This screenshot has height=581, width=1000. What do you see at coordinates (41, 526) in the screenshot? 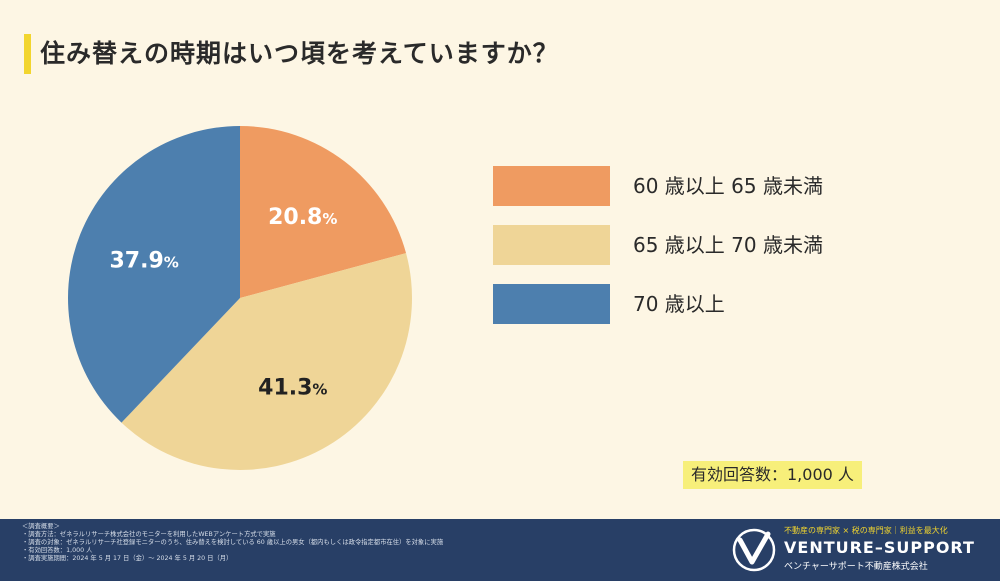
I see `survey-note: ＜調査概要＞` at bounding box center [41, 526].